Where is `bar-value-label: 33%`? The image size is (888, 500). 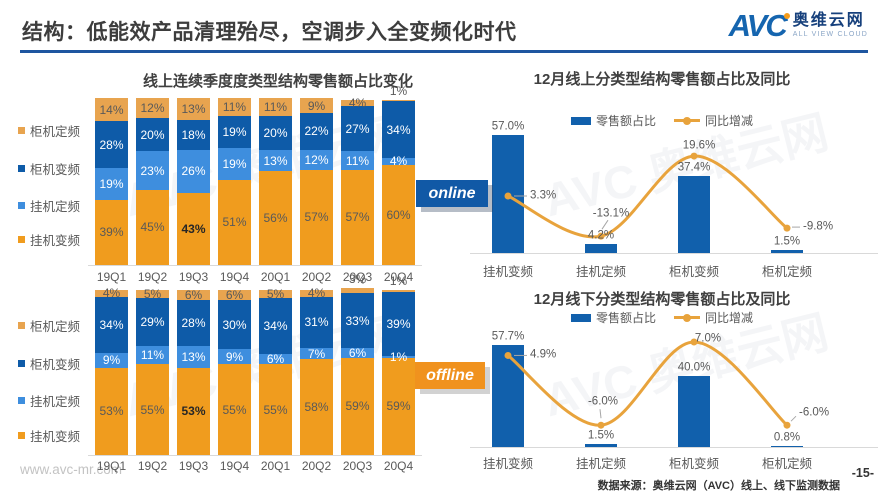 bar-value-label: 33% is located at coordinates (357, 320).